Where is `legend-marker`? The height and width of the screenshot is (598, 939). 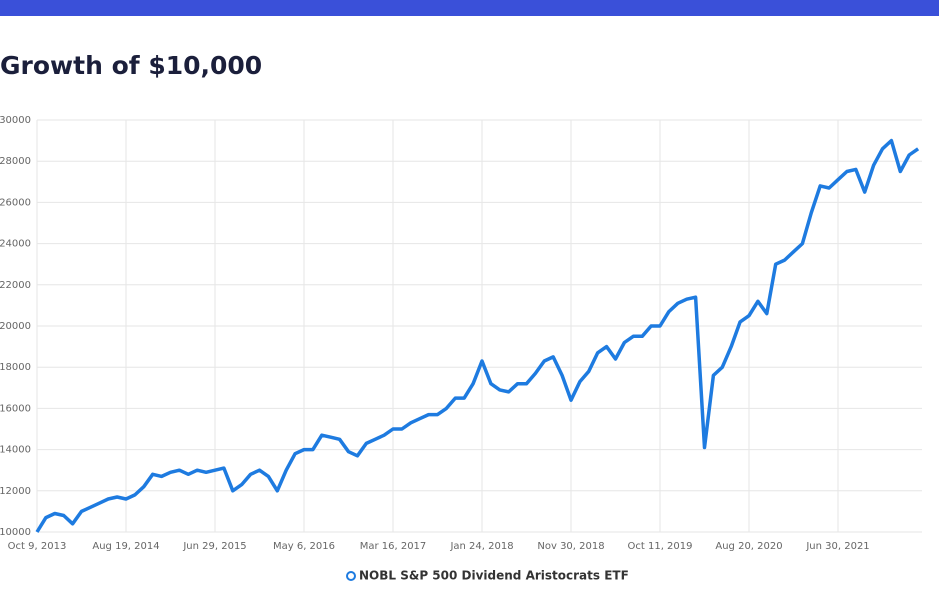
legend-marker is located at coordinates (351, 576).